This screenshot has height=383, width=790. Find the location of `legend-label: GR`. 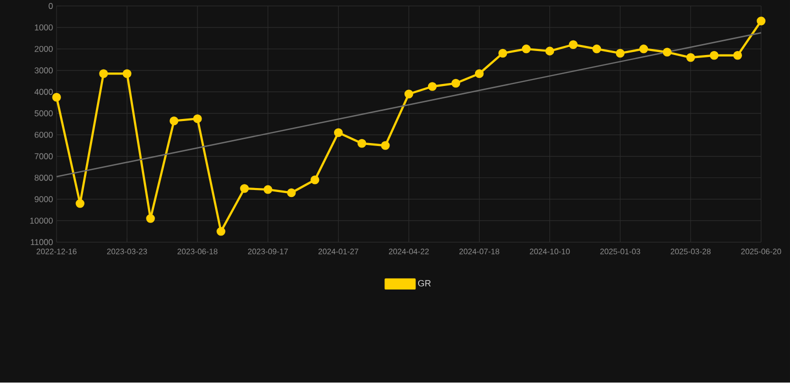

legend-label: GR is located at coordinates (424, 283).